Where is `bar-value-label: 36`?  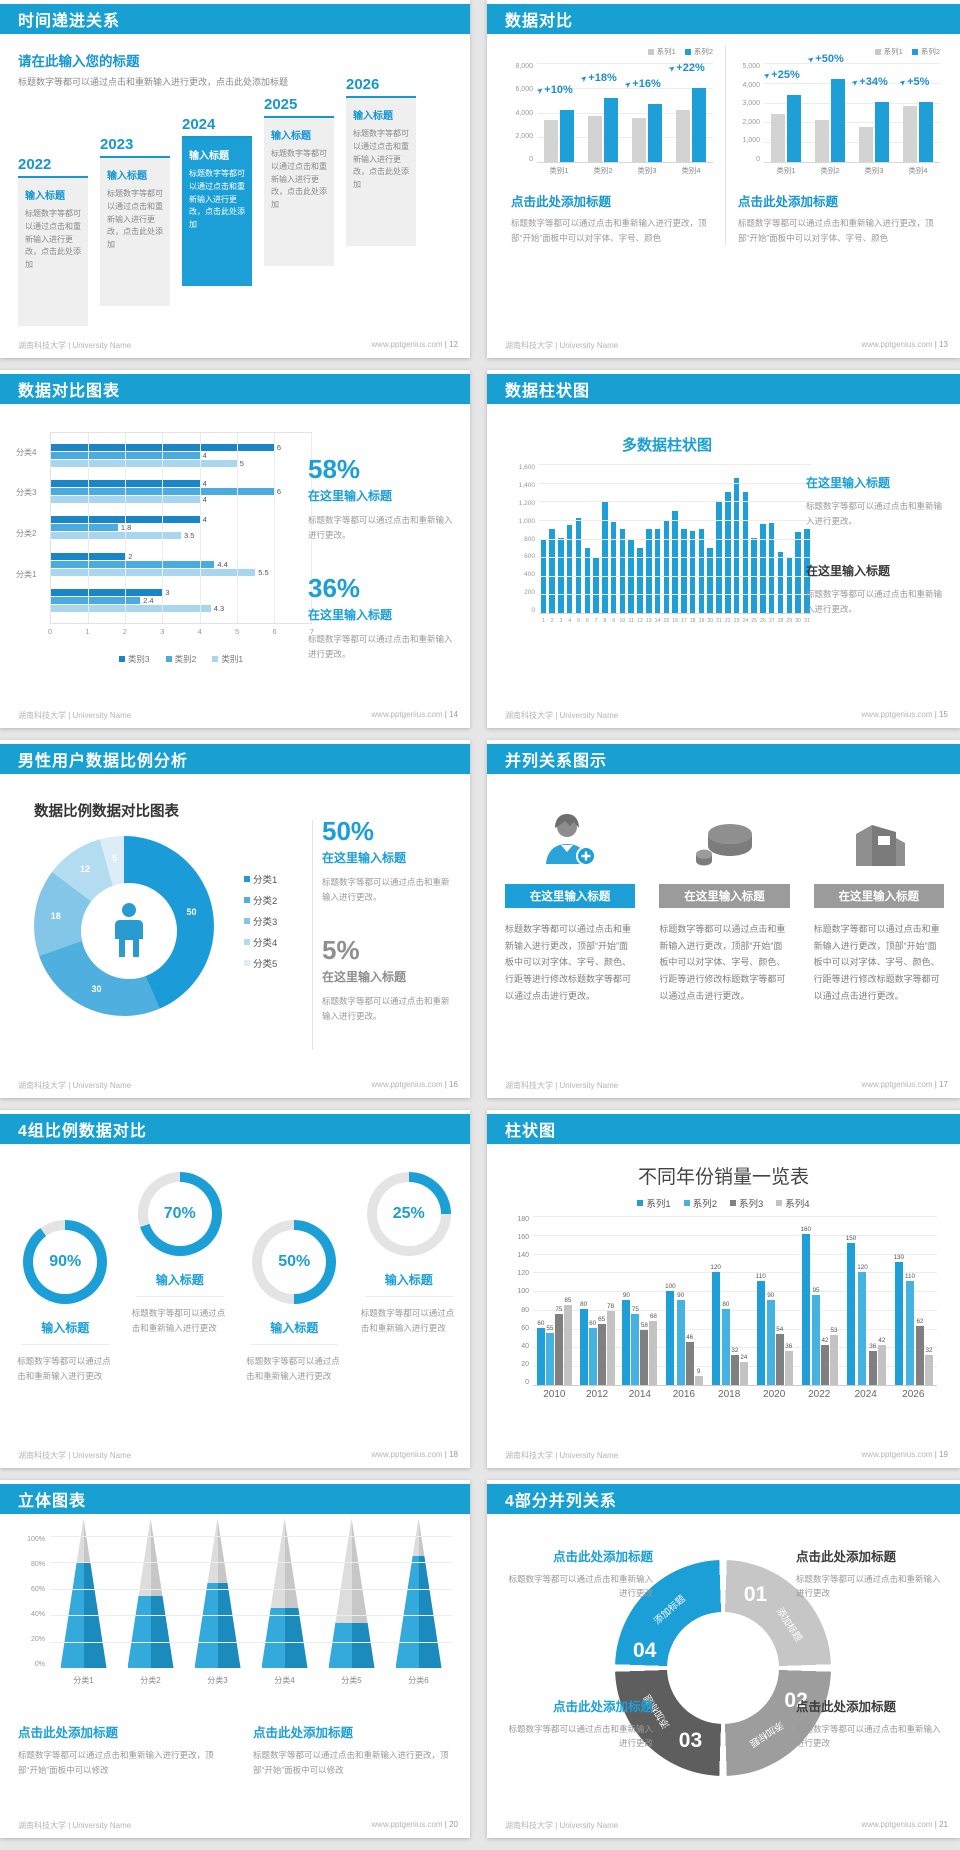
bar-value-label: 36 is located at coordinates (789, 1346).